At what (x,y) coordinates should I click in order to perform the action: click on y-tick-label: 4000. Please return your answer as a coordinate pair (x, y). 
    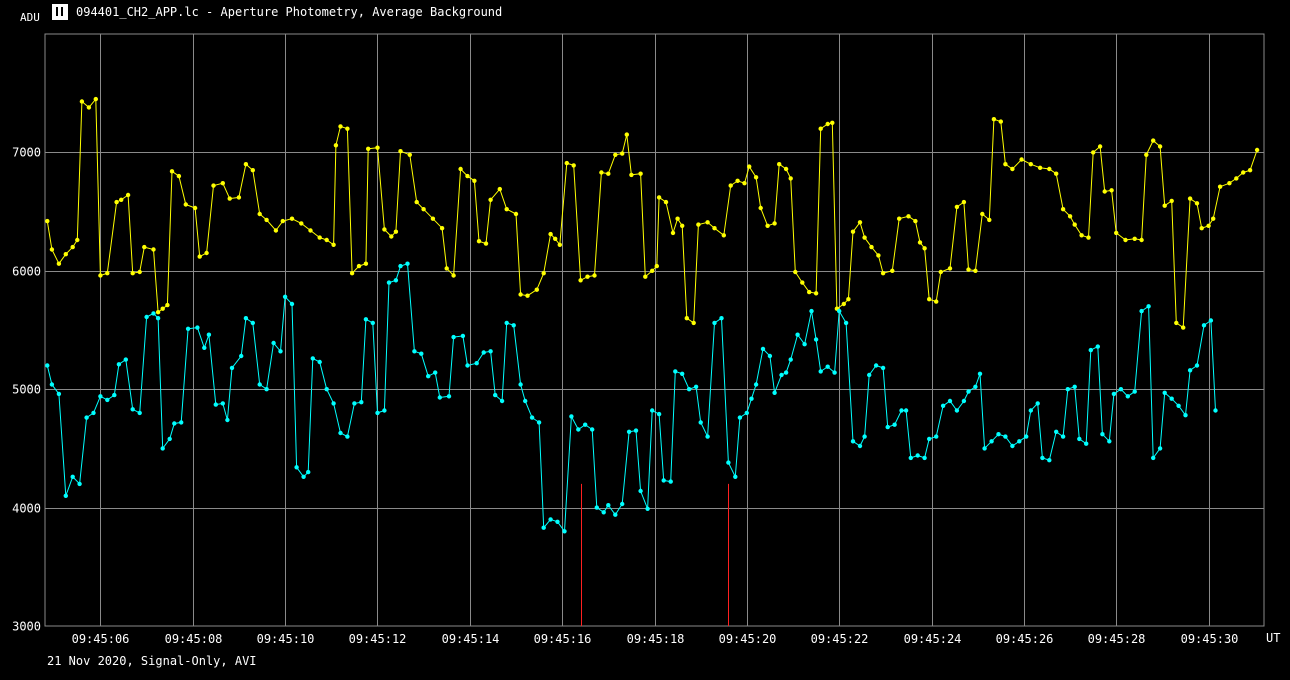
    Looking at the image, I should click on (26, 509).